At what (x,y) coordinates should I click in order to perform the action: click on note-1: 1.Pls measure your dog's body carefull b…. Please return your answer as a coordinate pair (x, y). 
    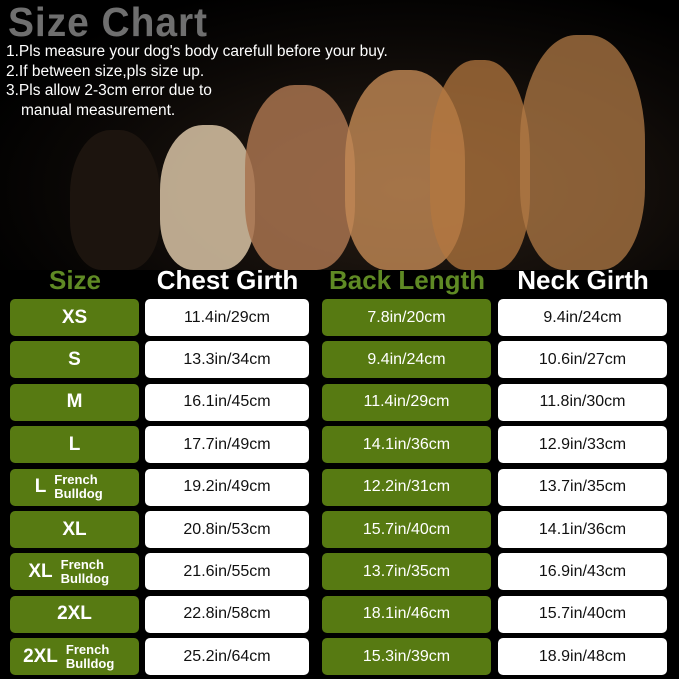
    Looking at the image, I should click on (197, 51).